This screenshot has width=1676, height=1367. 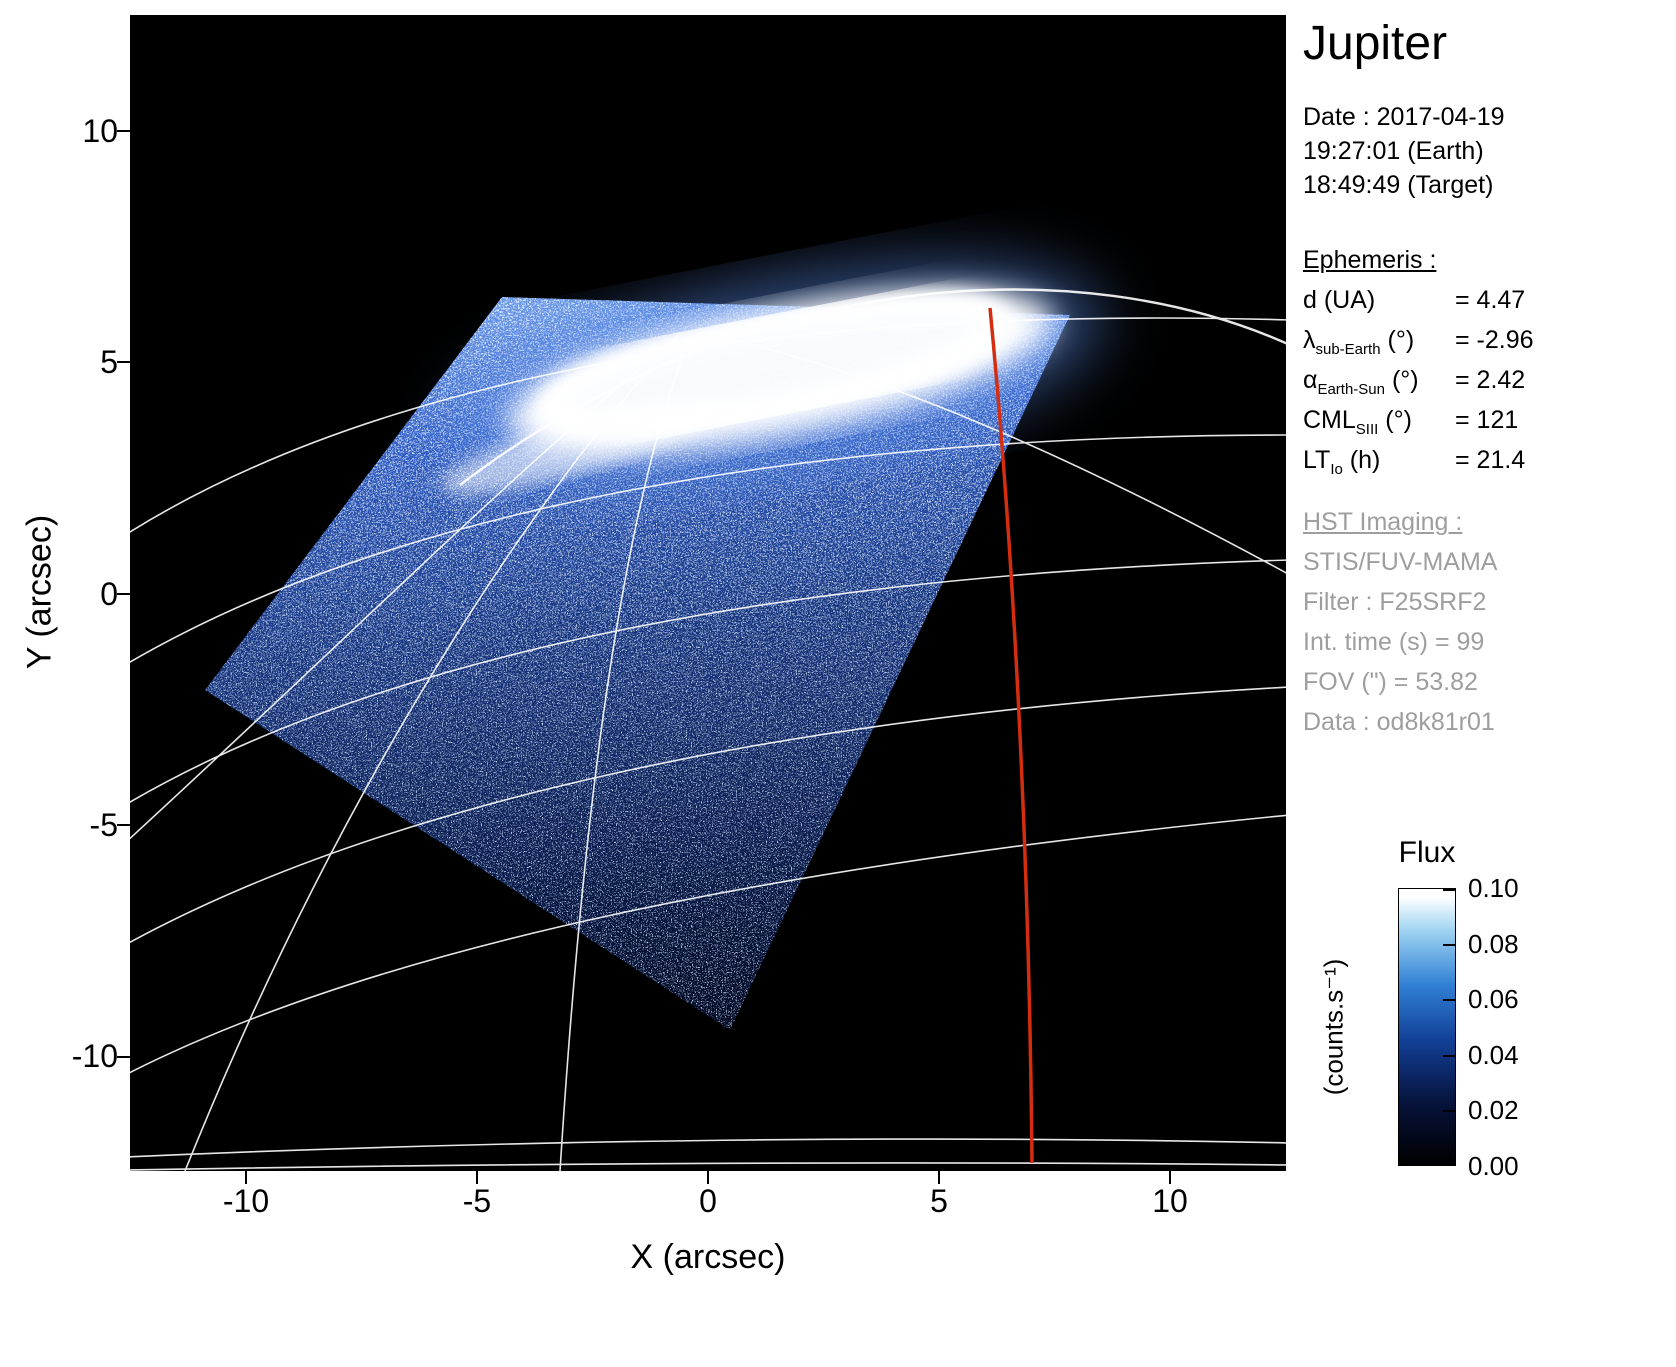 What do you see at coordinates (1490, 460) in the screenshot?
I see `ephemeris-value: = 21.4` at bounding box center [1490, 460].